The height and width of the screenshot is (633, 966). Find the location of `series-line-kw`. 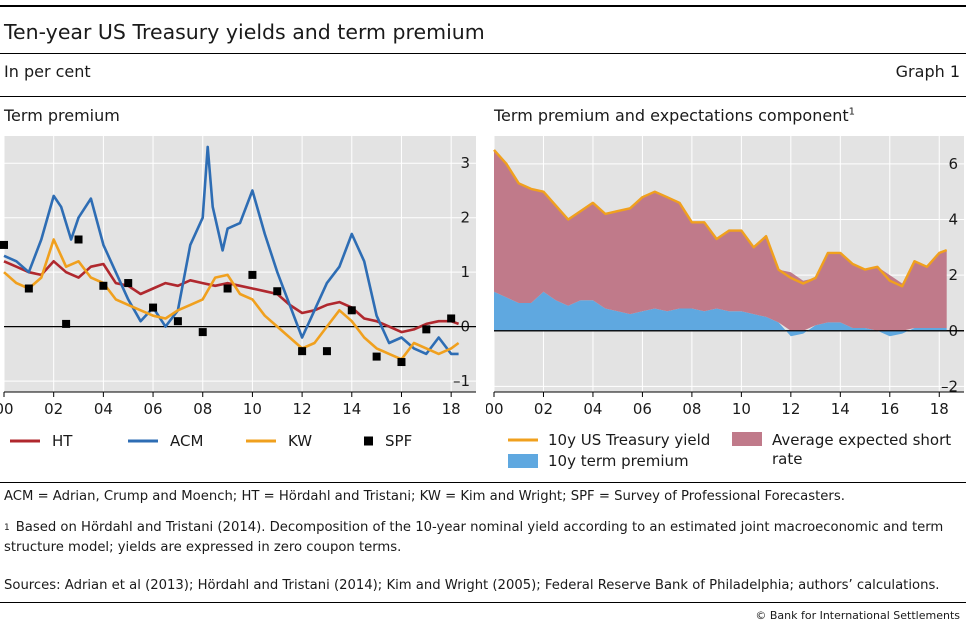

series-line-kw is located at coordinates (231, 299).